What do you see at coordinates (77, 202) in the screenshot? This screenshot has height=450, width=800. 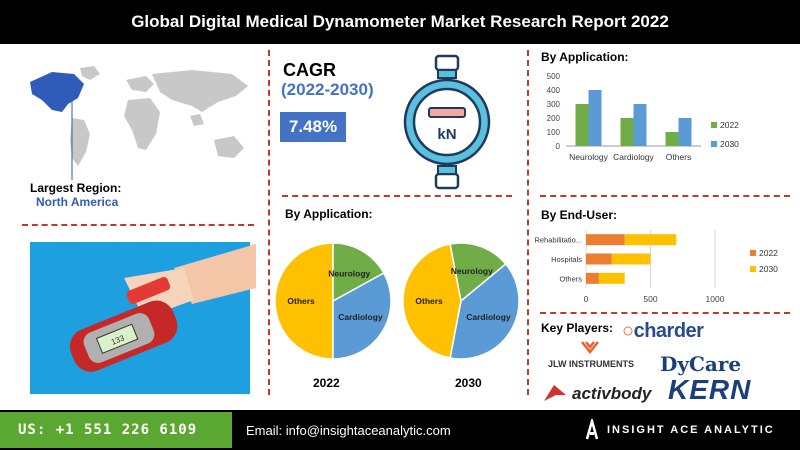 I see `largest-region-value: North America` at bounding box center [77, 202].